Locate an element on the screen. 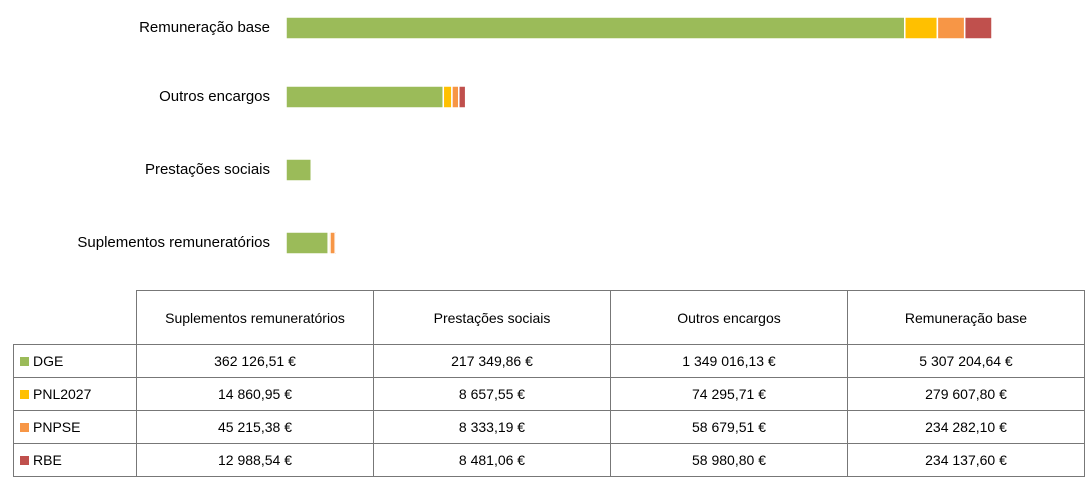 This screenshot has width=1087, height=479. value-cell: 1 349 016,13 € is located at coordinates (729, 361).